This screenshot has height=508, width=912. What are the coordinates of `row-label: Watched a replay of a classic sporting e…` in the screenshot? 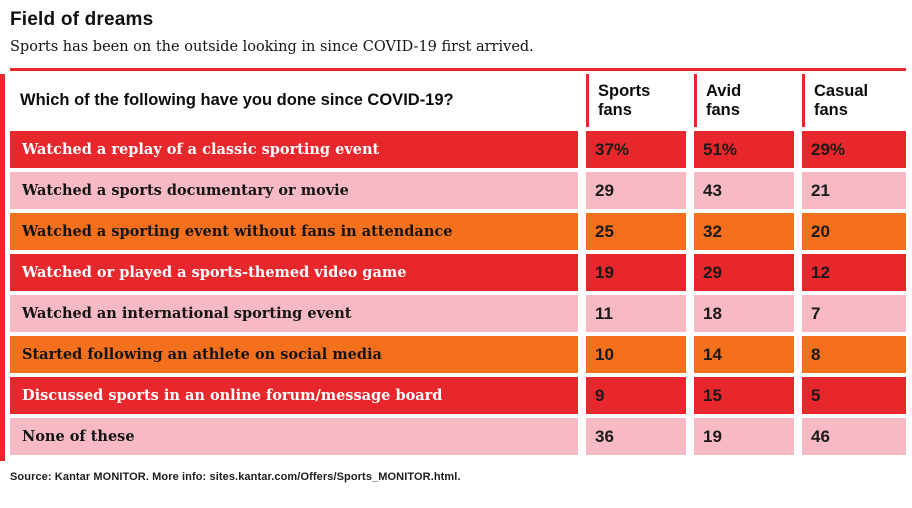 It's located at (294, 149).